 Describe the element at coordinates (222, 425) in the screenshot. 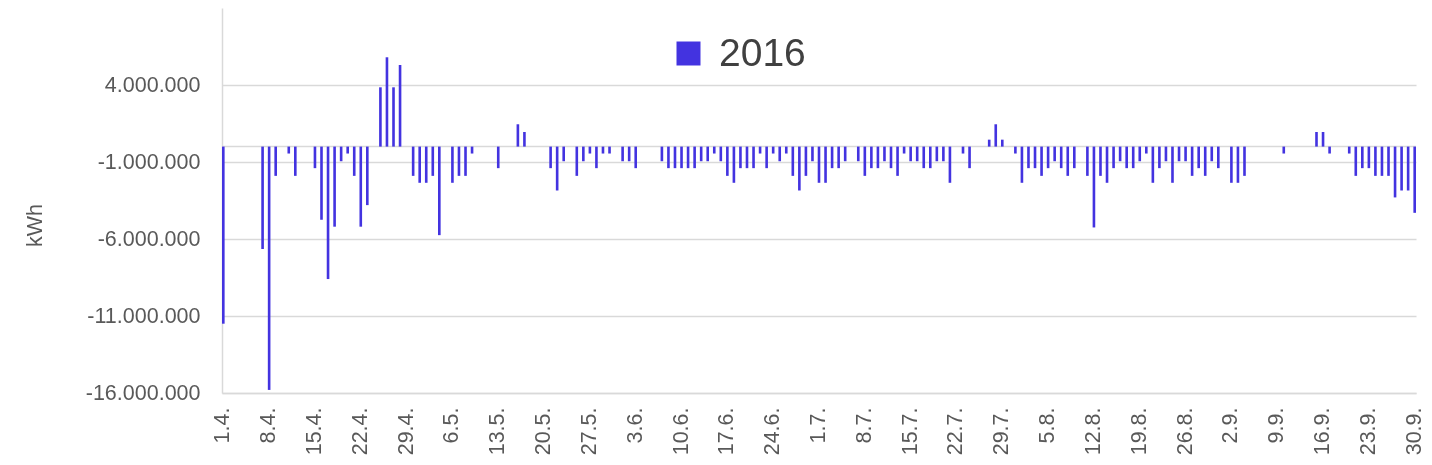

I see `x-tick-label: 1.4.` at that location.